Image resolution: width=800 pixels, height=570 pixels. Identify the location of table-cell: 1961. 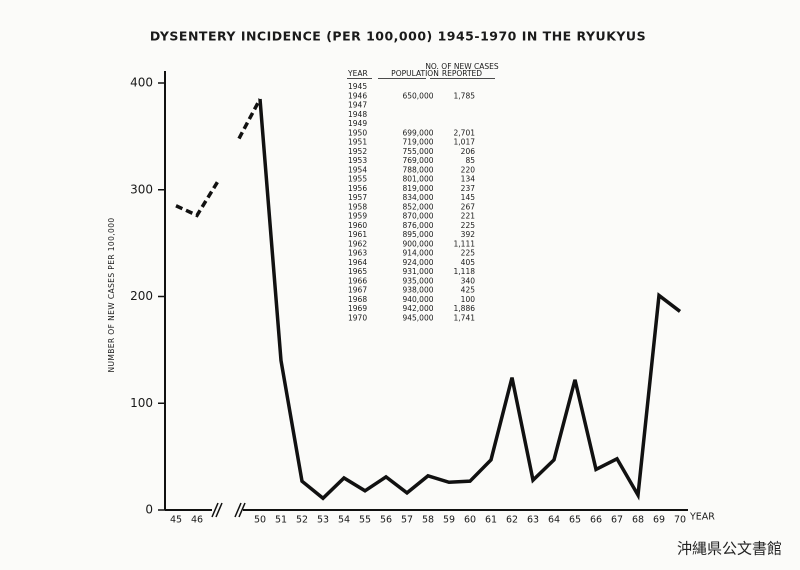
(357, 234).